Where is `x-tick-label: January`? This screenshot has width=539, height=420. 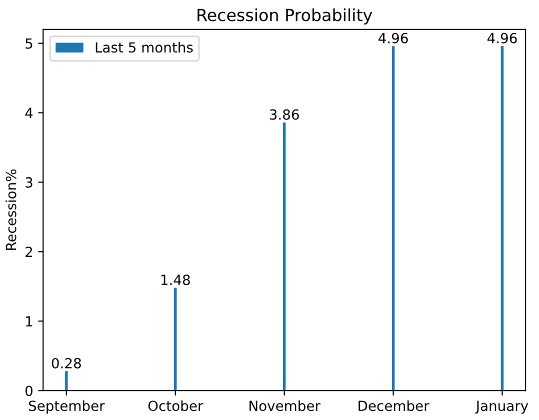 x-tick-label: January is located at coordinates (501, 407).